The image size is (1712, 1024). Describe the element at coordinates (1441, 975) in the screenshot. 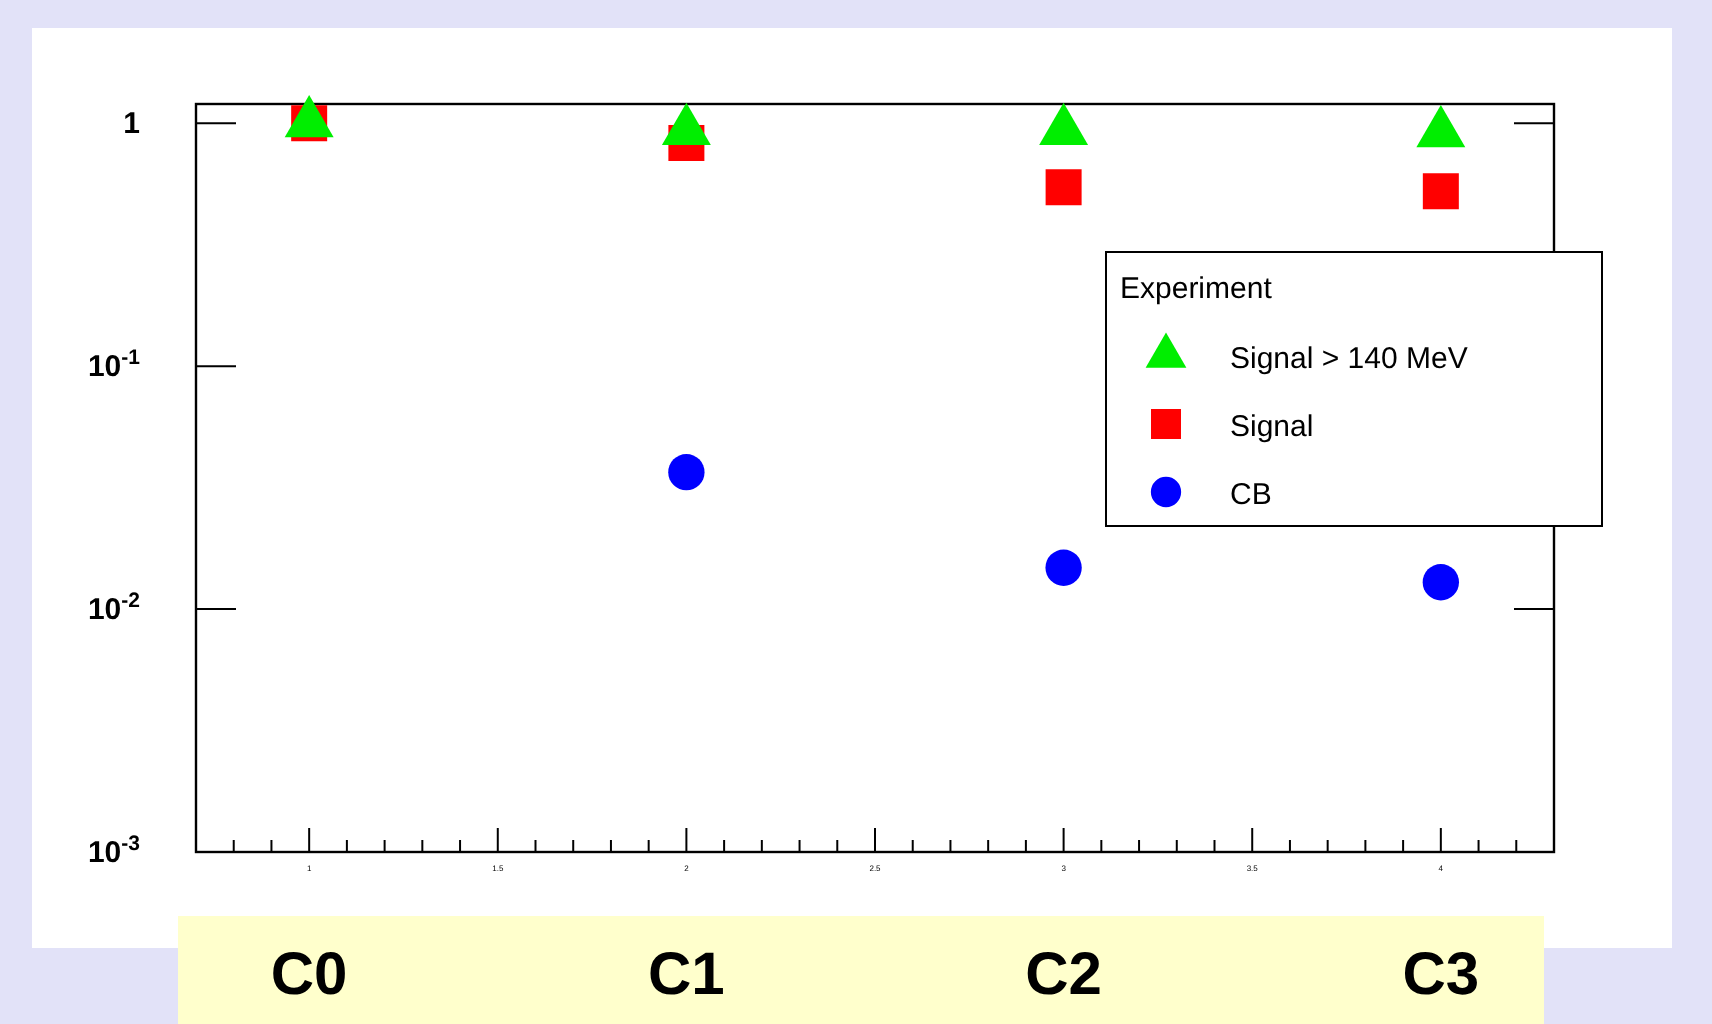

I see `text: C3` at that location.